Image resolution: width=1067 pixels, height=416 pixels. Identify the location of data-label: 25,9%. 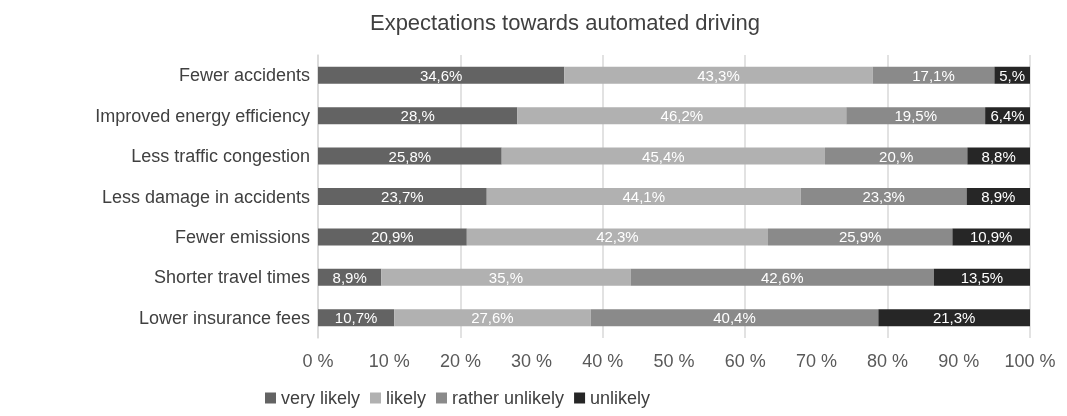
(860, 237).